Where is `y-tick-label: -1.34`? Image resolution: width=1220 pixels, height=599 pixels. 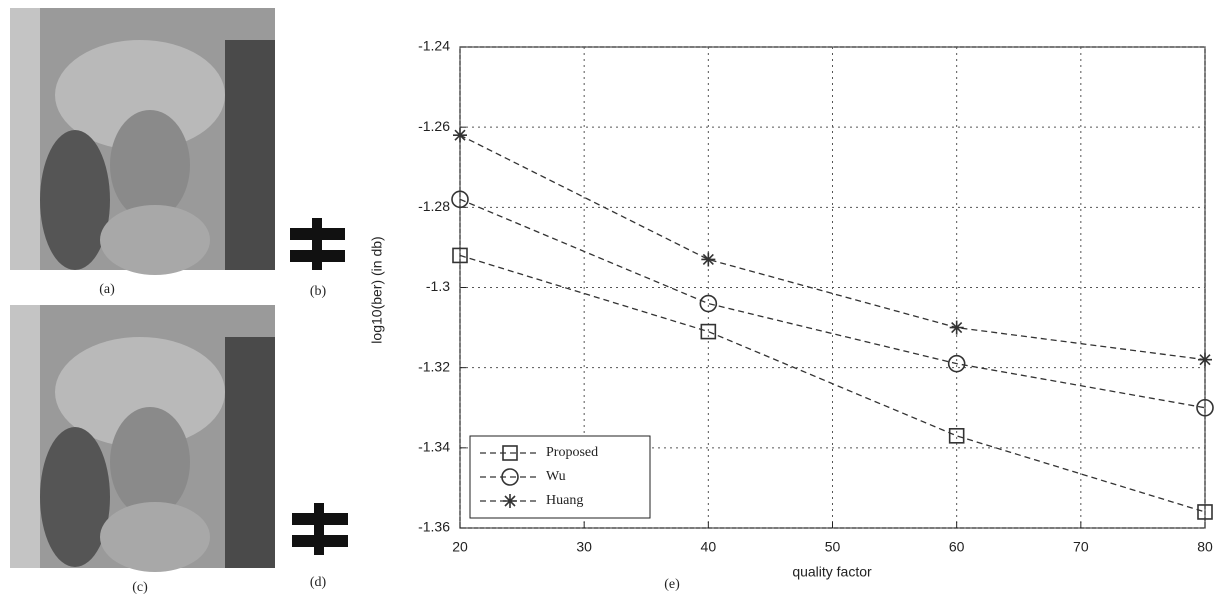
y-tick-label: -1.34 is located at coordinates (434, 447).